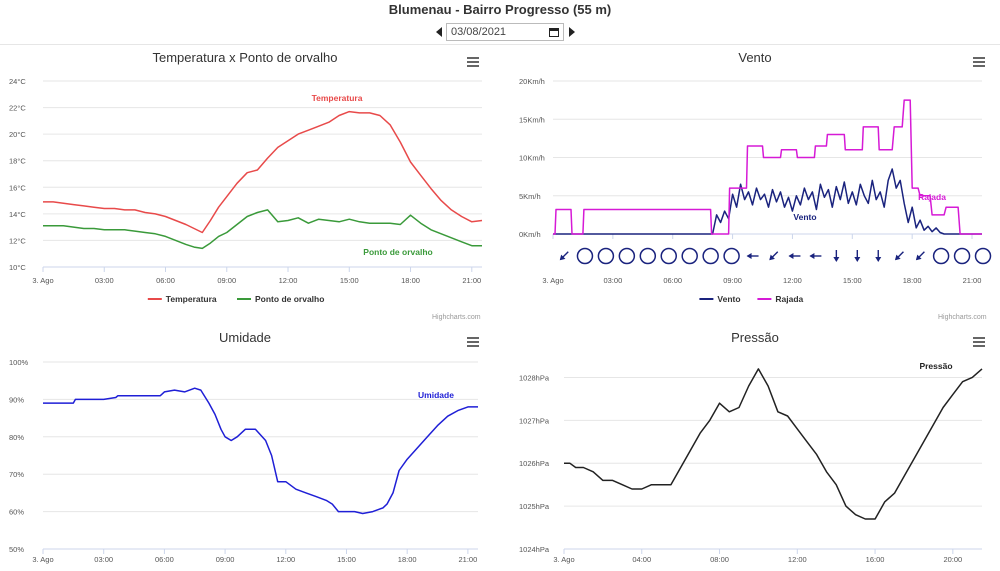 Image resolution: width=1000 pixels, height=571 pixels. I want to click on y-tick-label: 90%, so click(16, 399).